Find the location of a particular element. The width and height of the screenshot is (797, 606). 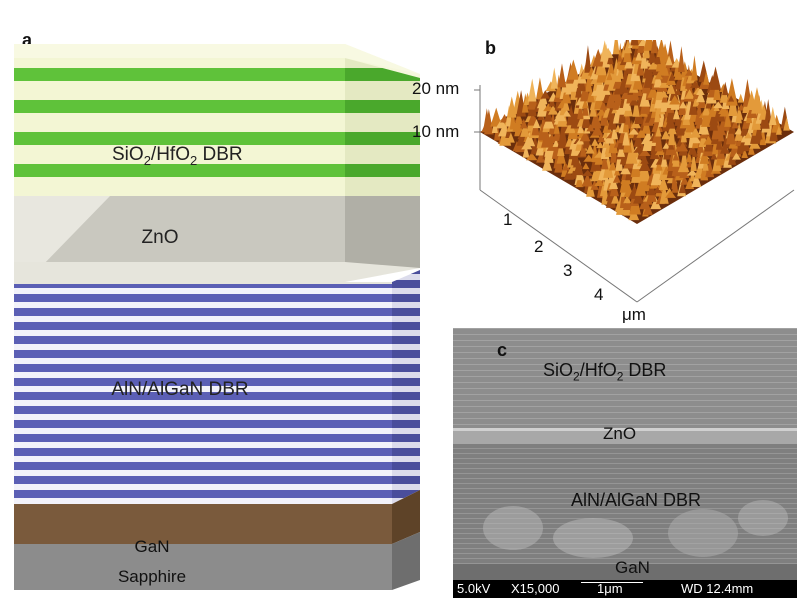

z-tick-20: 20 nm is located at coordinates (435, 88).